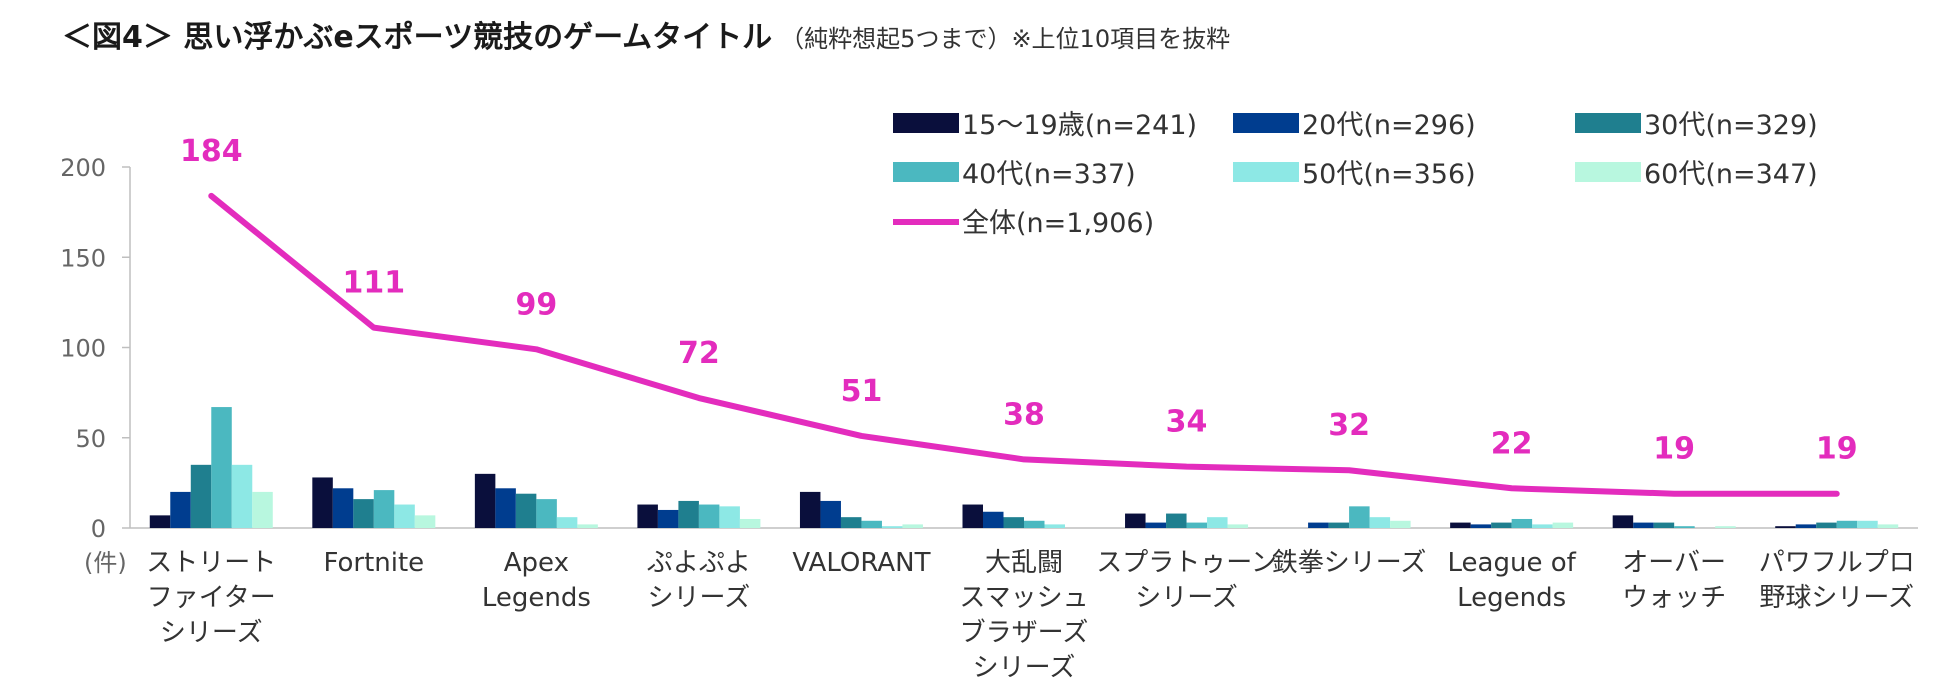 The width and height of the screenshot is (1950, 700). What do you see at coordinates (1731, 174) in the screenshot?
I see `legend-label: 60代(n=347)` at bounding box center [1731, 174].